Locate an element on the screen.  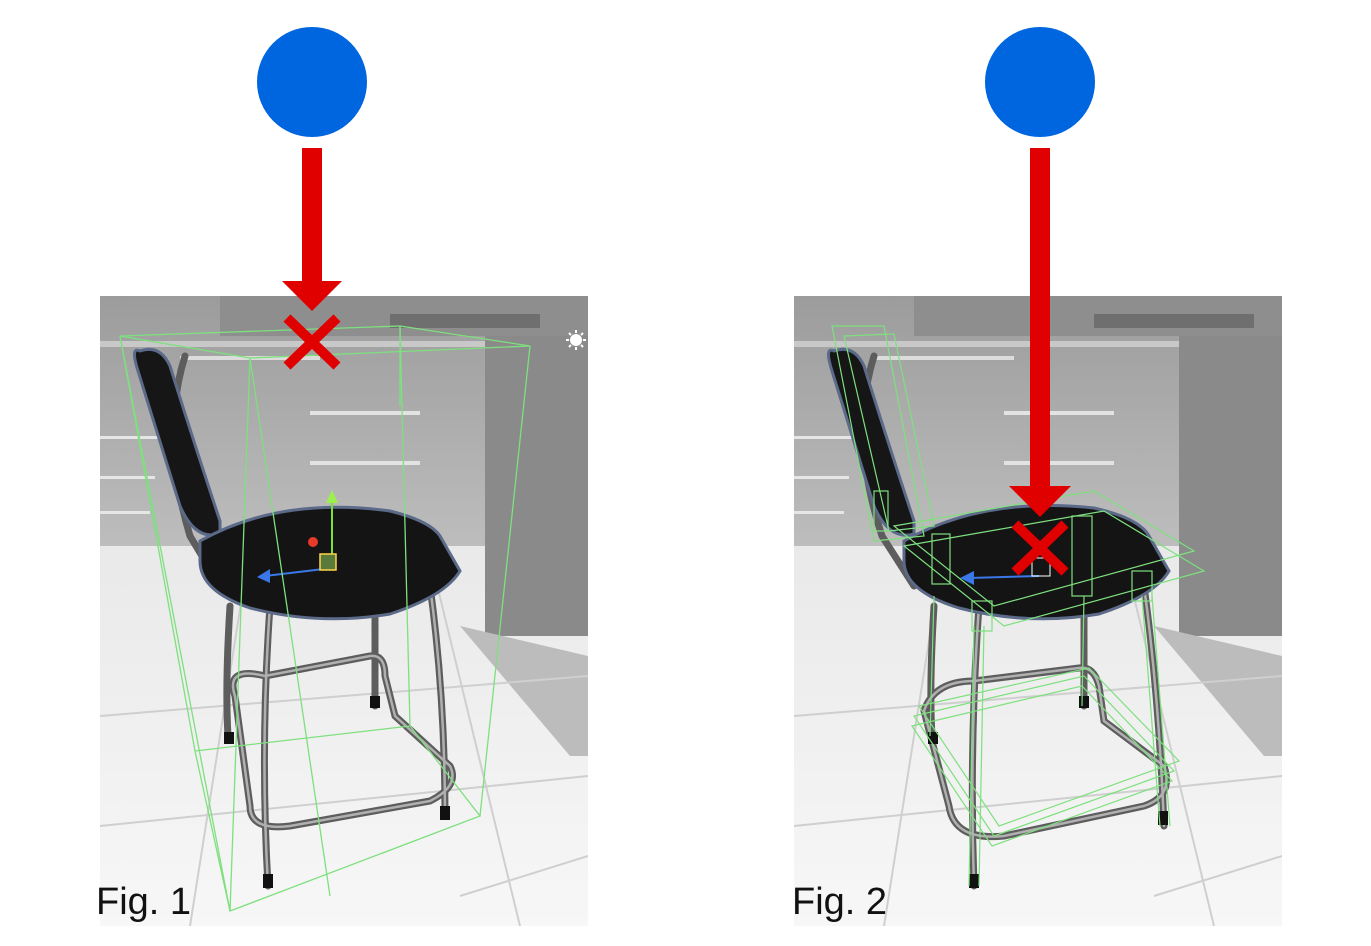
floor-tiles is located at coordinates (344, 735).